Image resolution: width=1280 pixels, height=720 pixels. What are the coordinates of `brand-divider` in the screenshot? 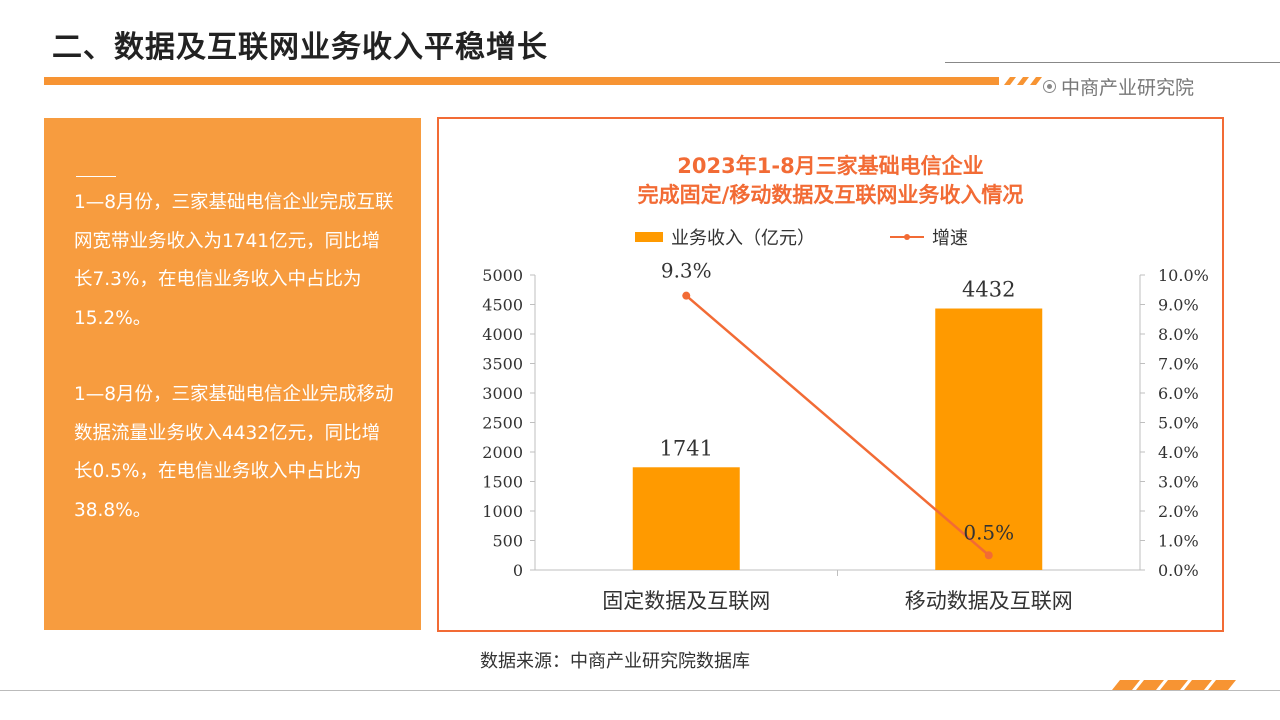 It's located at (1112, 62).